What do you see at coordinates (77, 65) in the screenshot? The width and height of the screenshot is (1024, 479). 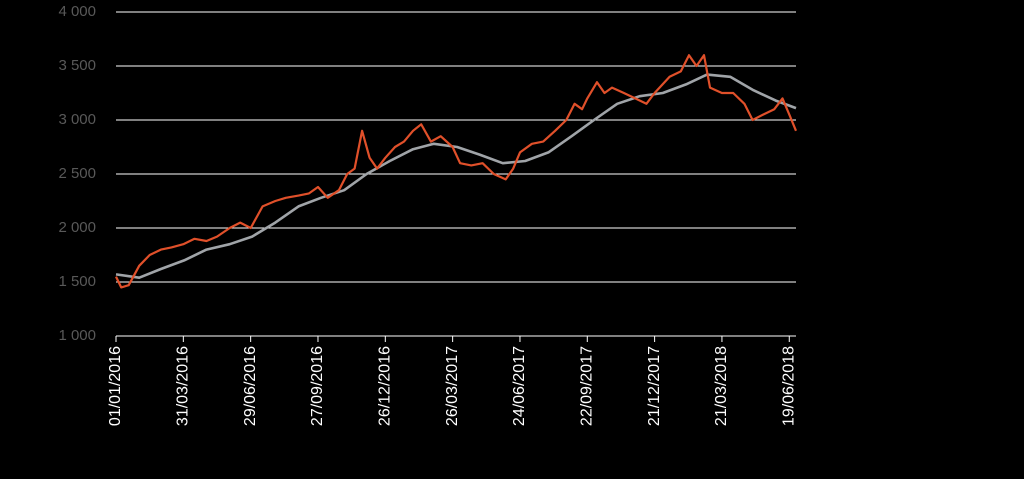 I see `y-tick-label: 3 500` at bounding box center [77, 65].